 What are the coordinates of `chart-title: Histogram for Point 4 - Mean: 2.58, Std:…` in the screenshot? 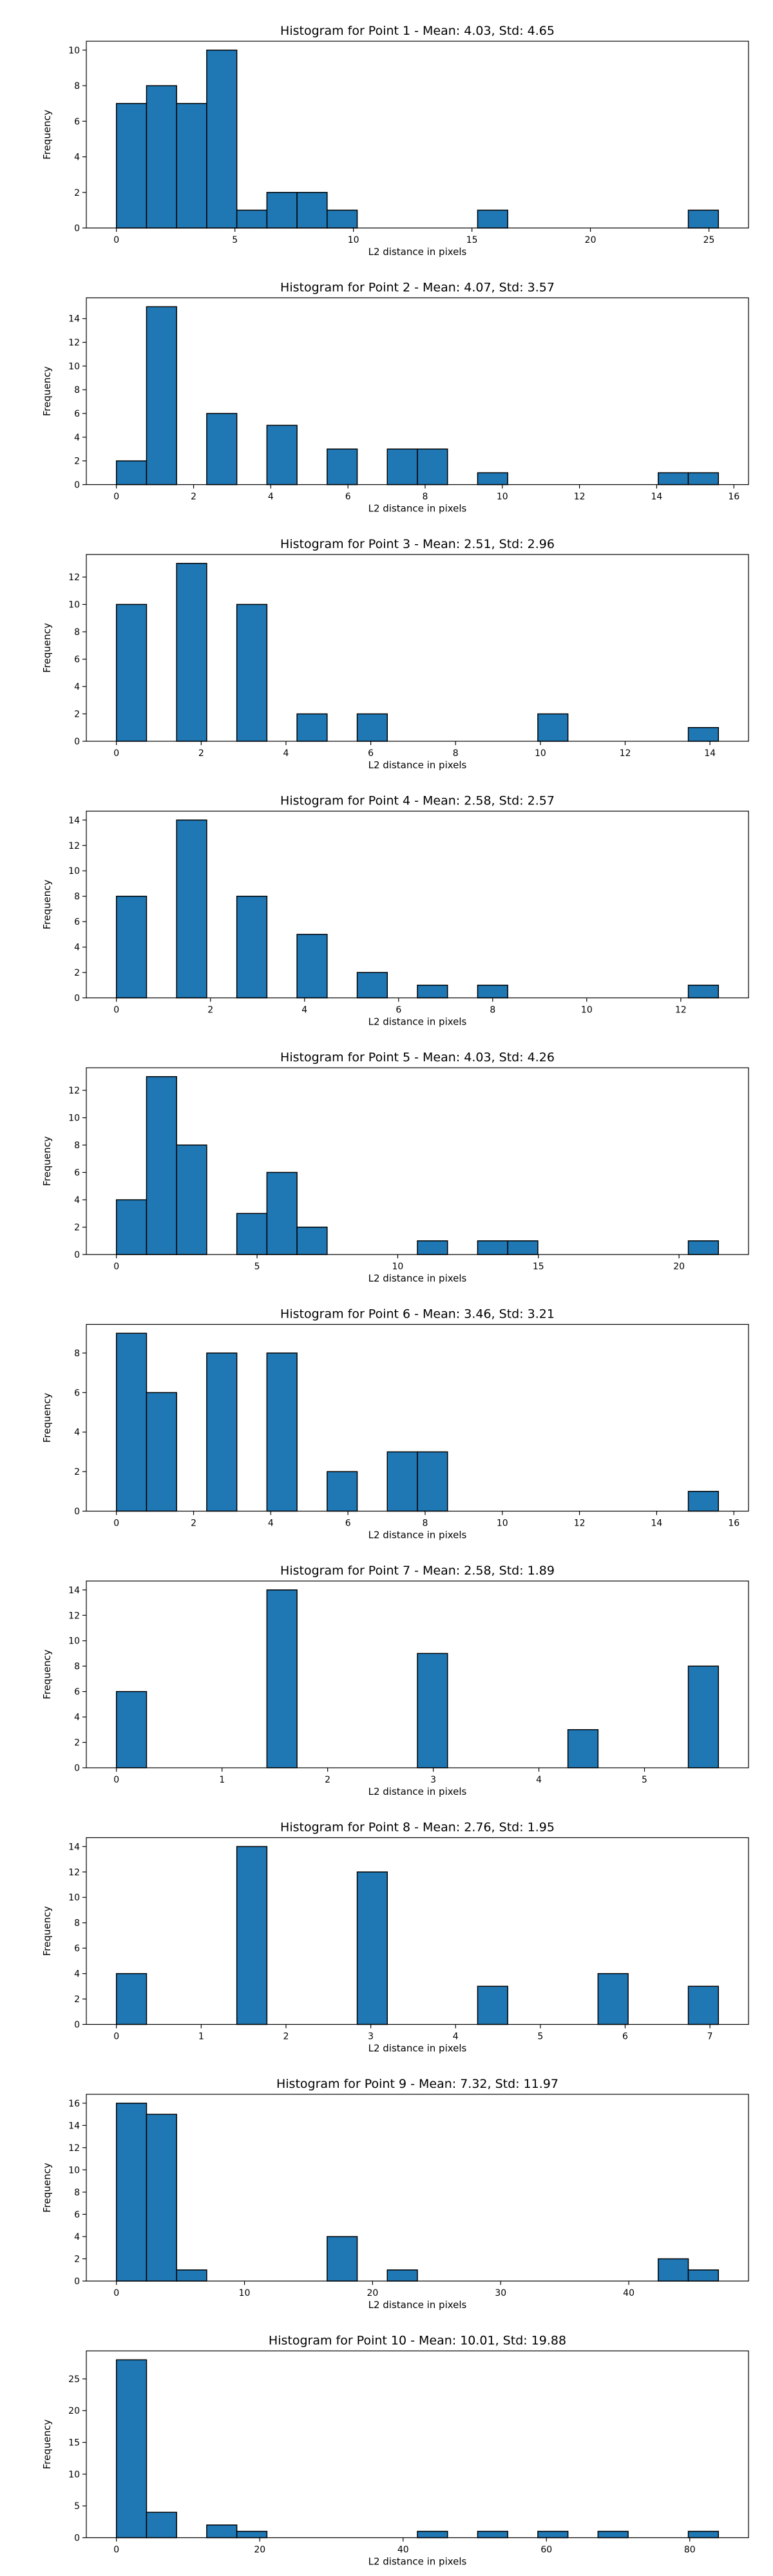 It's located at (417, 801).